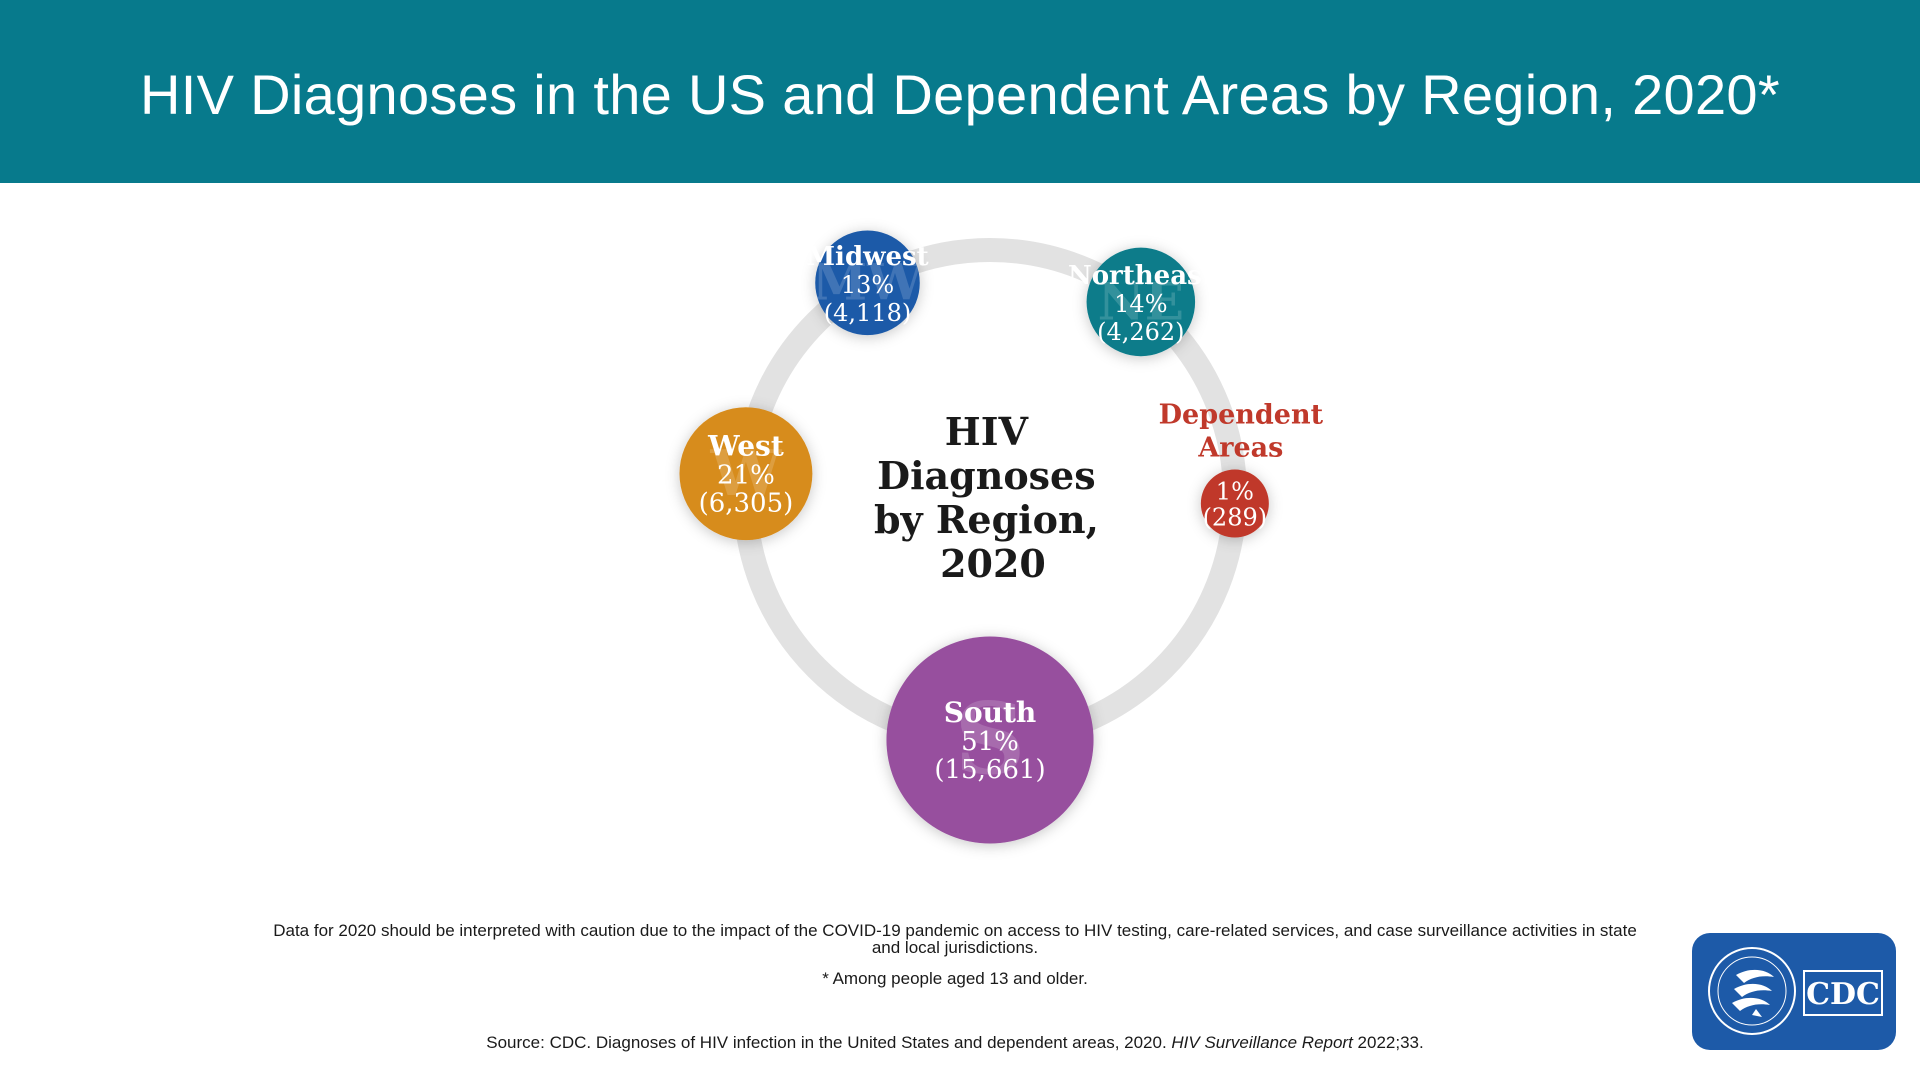 The width and height of the screenshot is (1920, 1080). I want to click on center-title-line: HIV, so click(987, 431).